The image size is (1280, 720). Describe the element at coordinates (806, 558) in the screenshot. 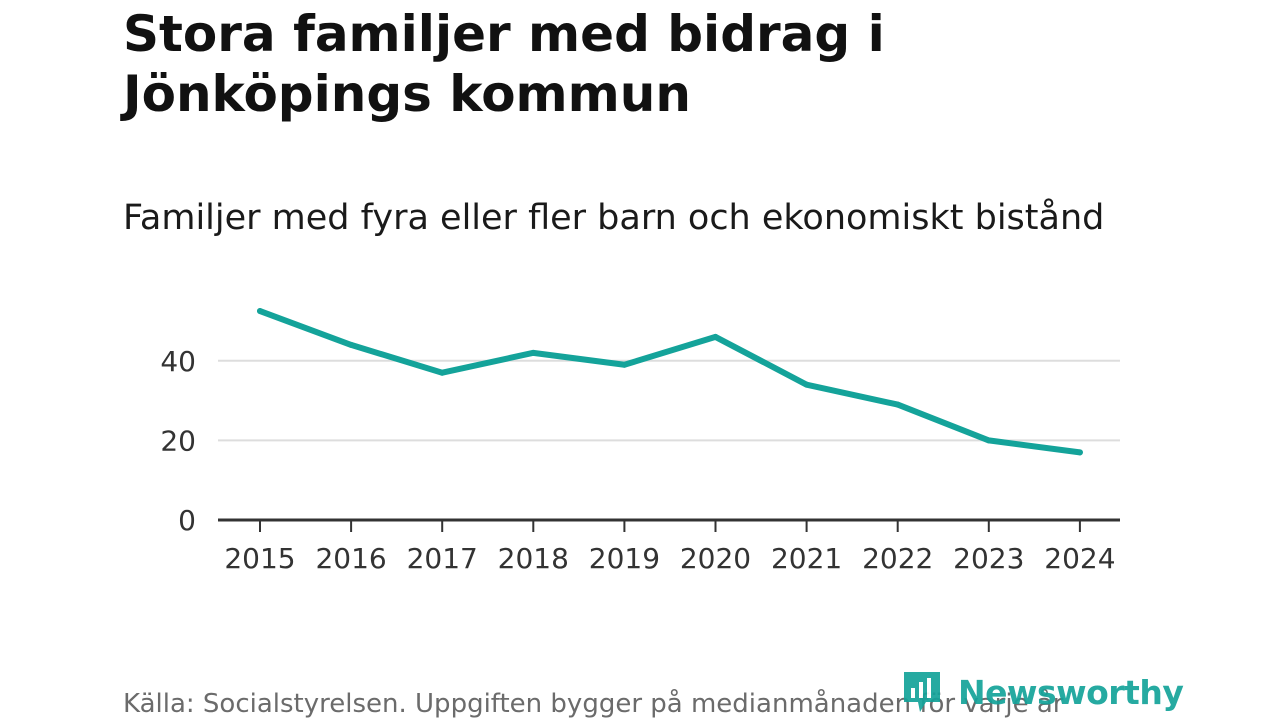

I see `x-tick-label: 2021` at that location.